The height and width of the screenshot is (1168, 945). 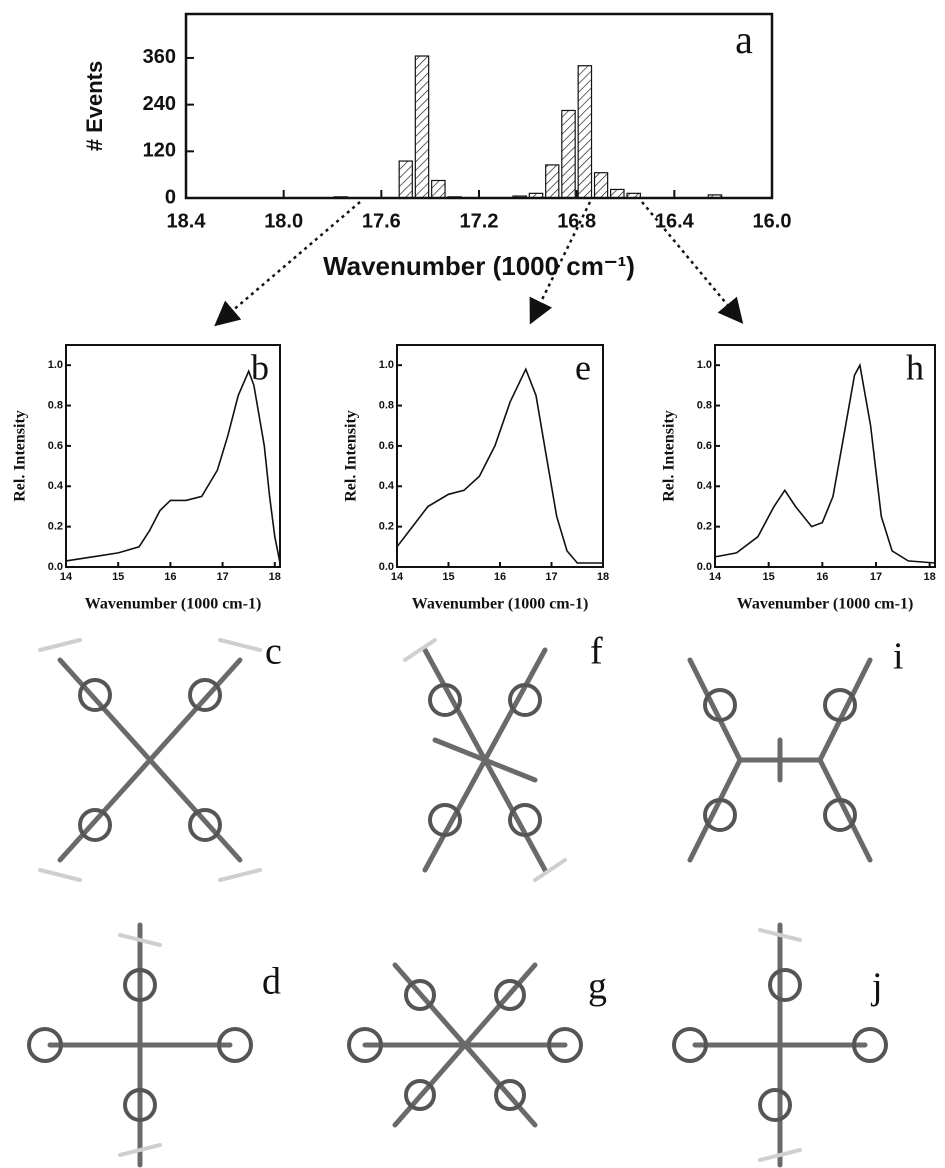 I want to click on panel-label: h, so click(x=915, y=367).